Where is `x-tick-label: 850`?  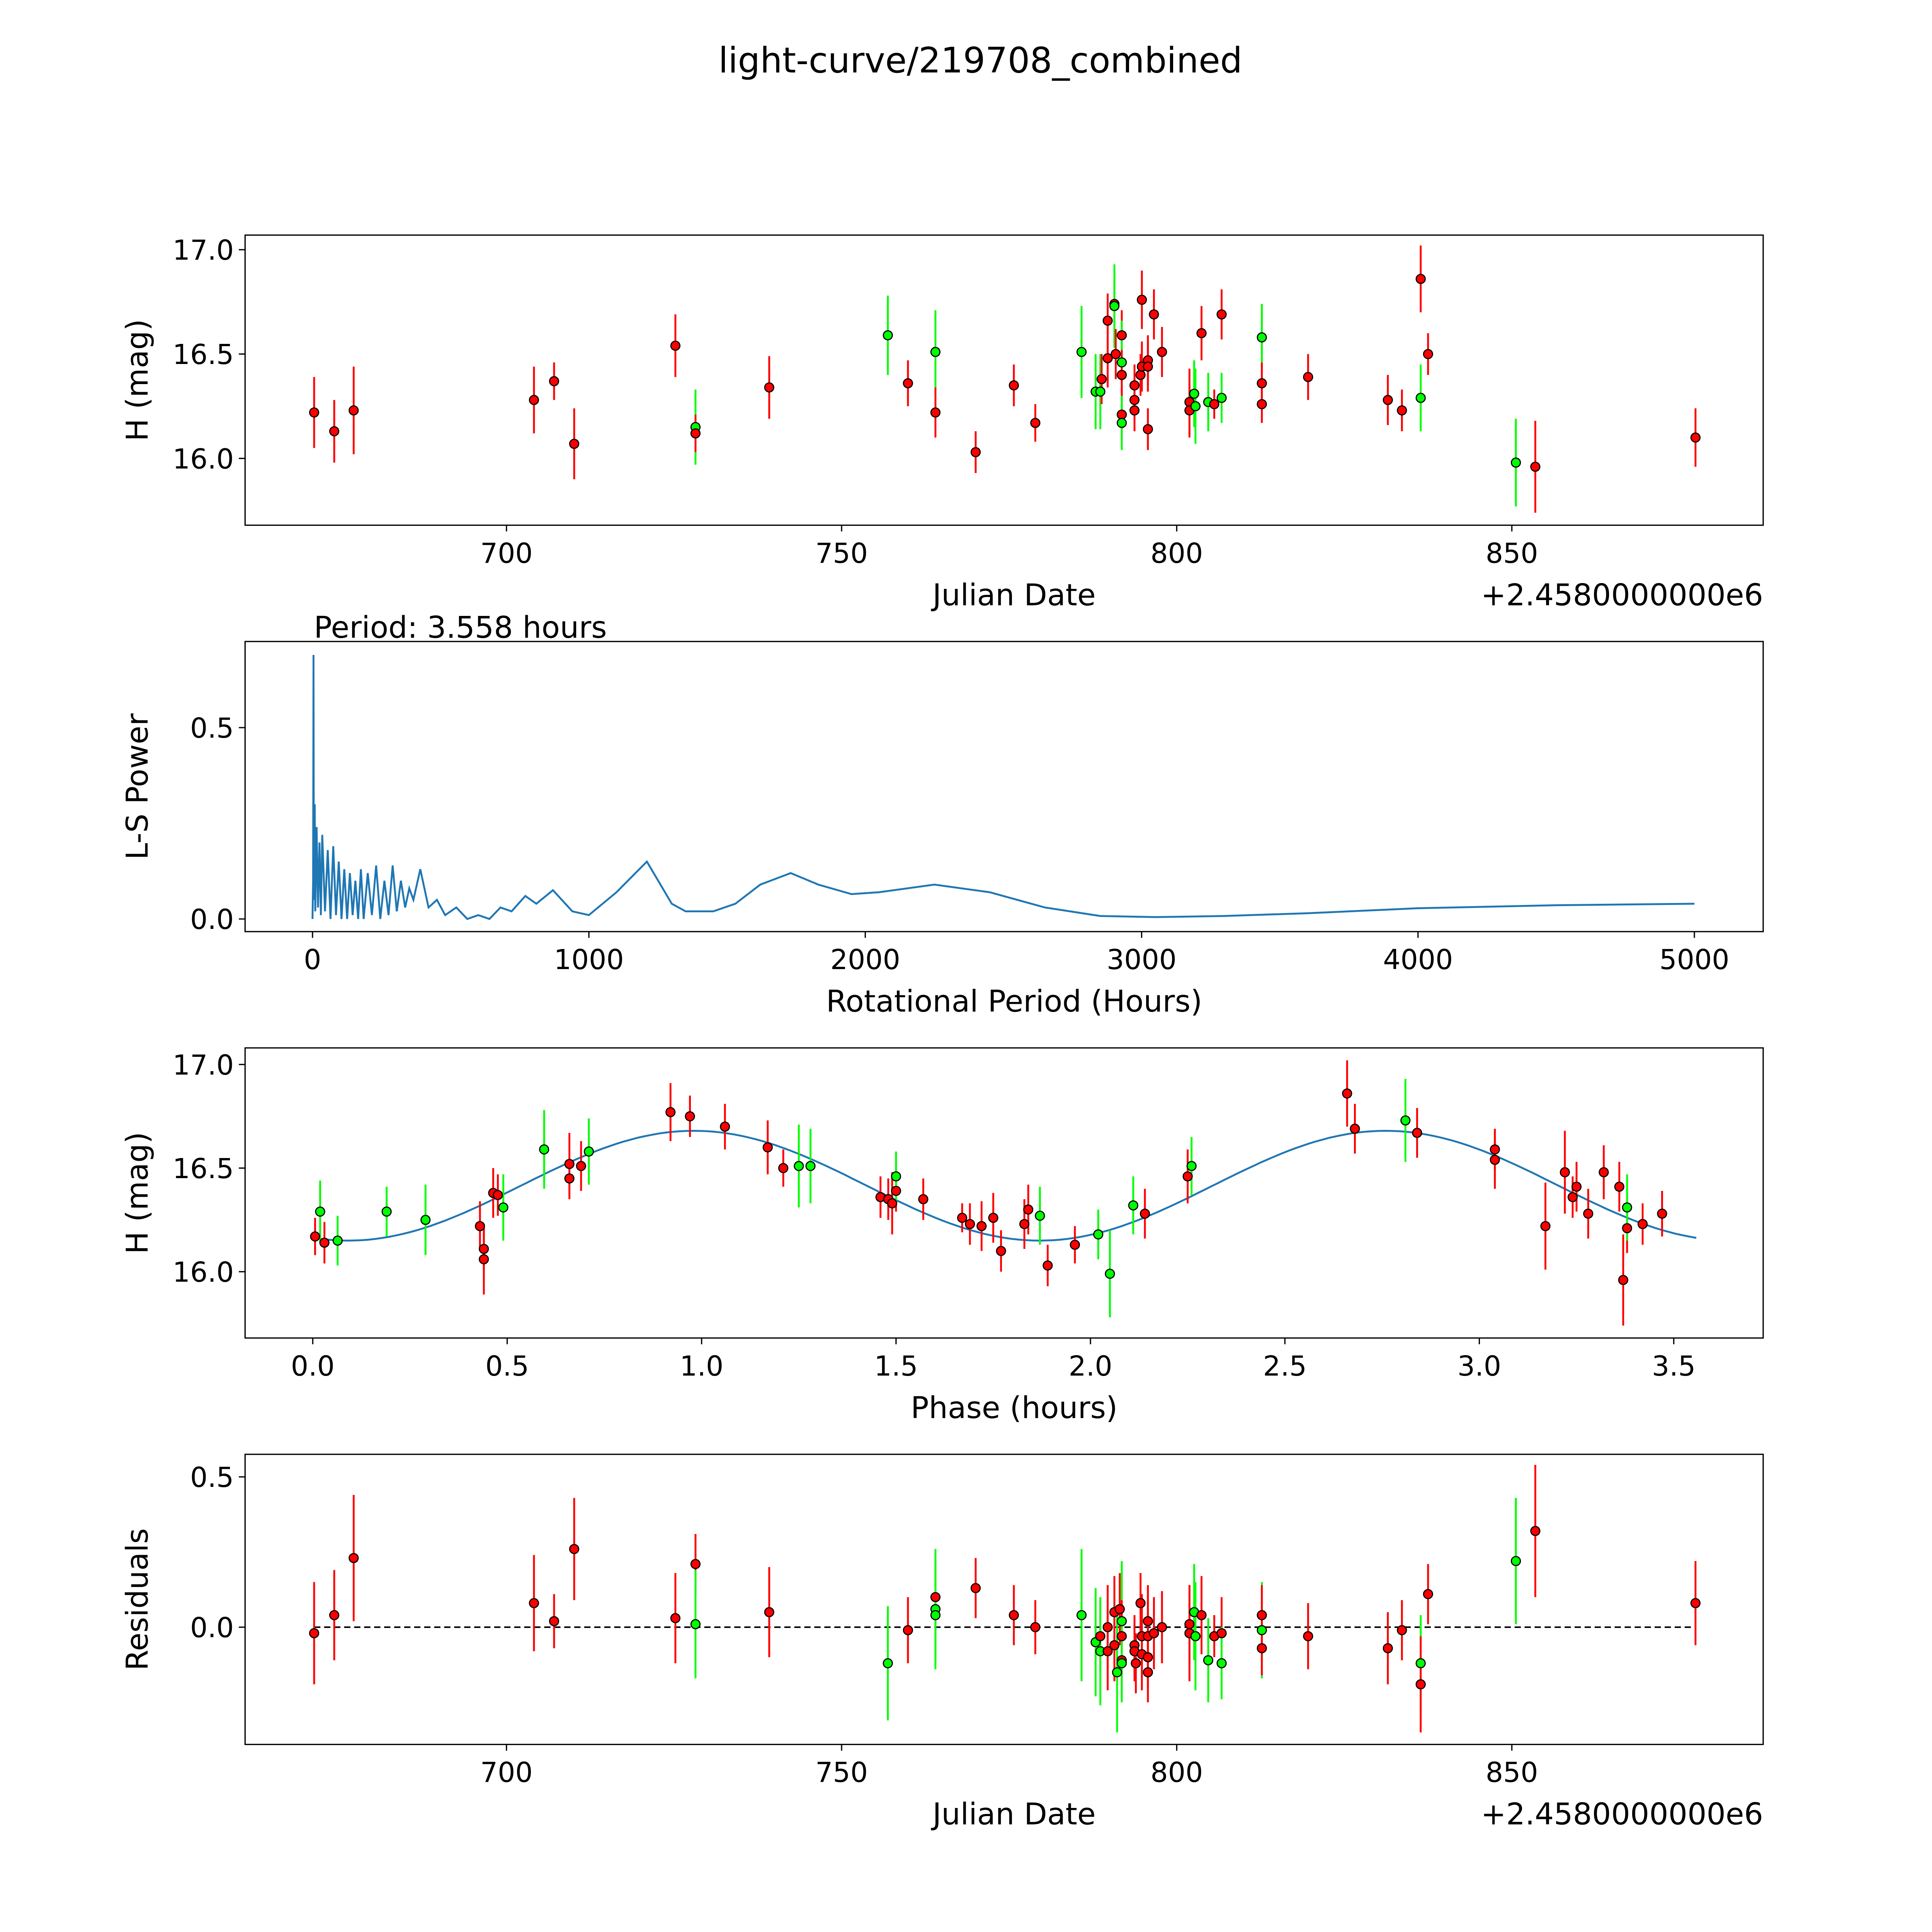
x-tick-label: 850 is located at coordinates (1512, 1773).